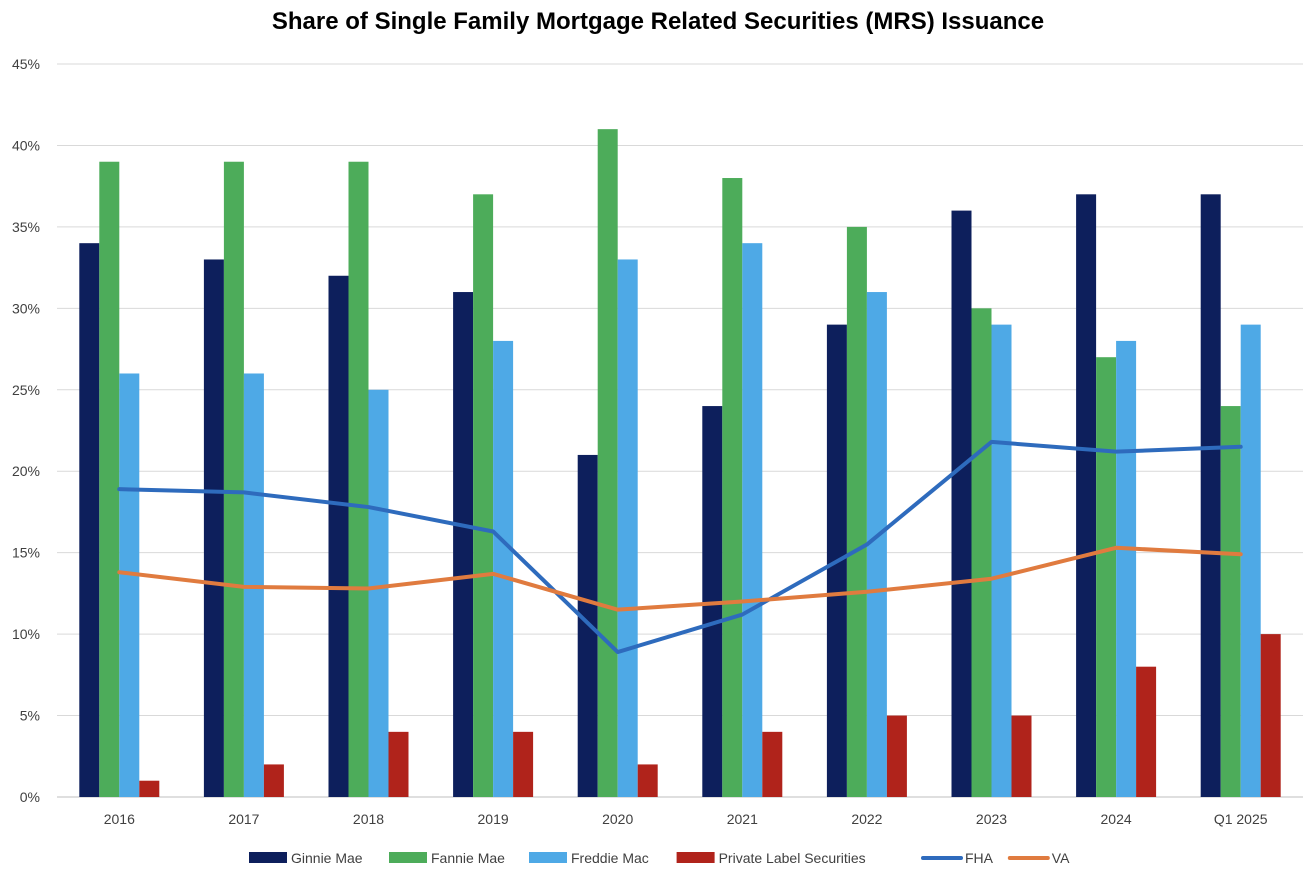 This screenshot has height=887, width=1316. Describe the element at coordinates (30, 716) in the screenshot. I see `y-tick-label: 5%` at that location.